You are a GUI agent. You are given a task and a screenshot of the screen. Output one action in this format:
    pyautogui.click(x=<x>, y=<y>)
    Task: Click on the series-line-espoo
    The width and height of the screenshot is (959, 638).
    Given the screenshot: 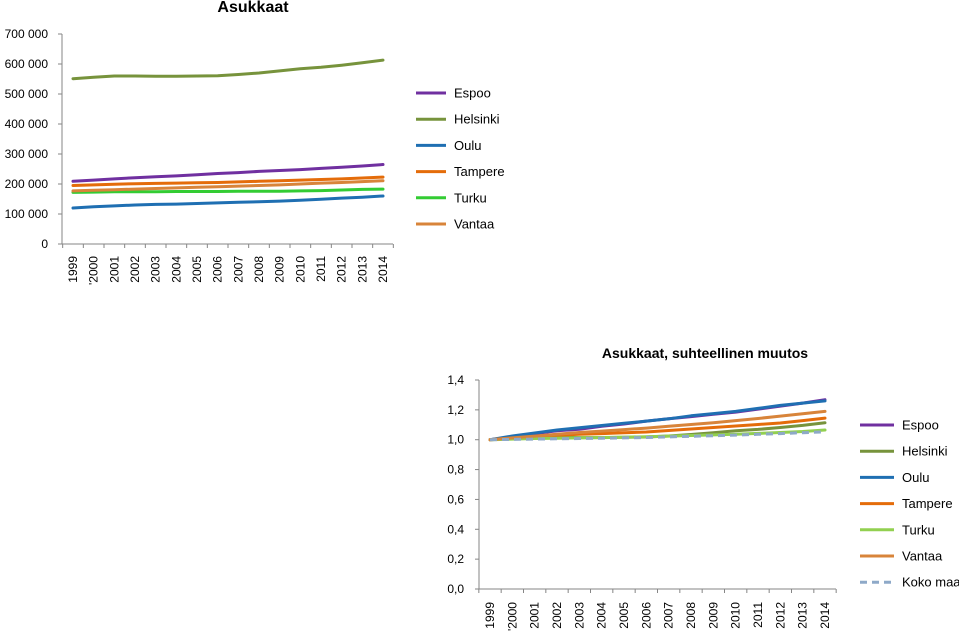 What is the action you would take?
    pyautogui.click(x=228, y=173)
    